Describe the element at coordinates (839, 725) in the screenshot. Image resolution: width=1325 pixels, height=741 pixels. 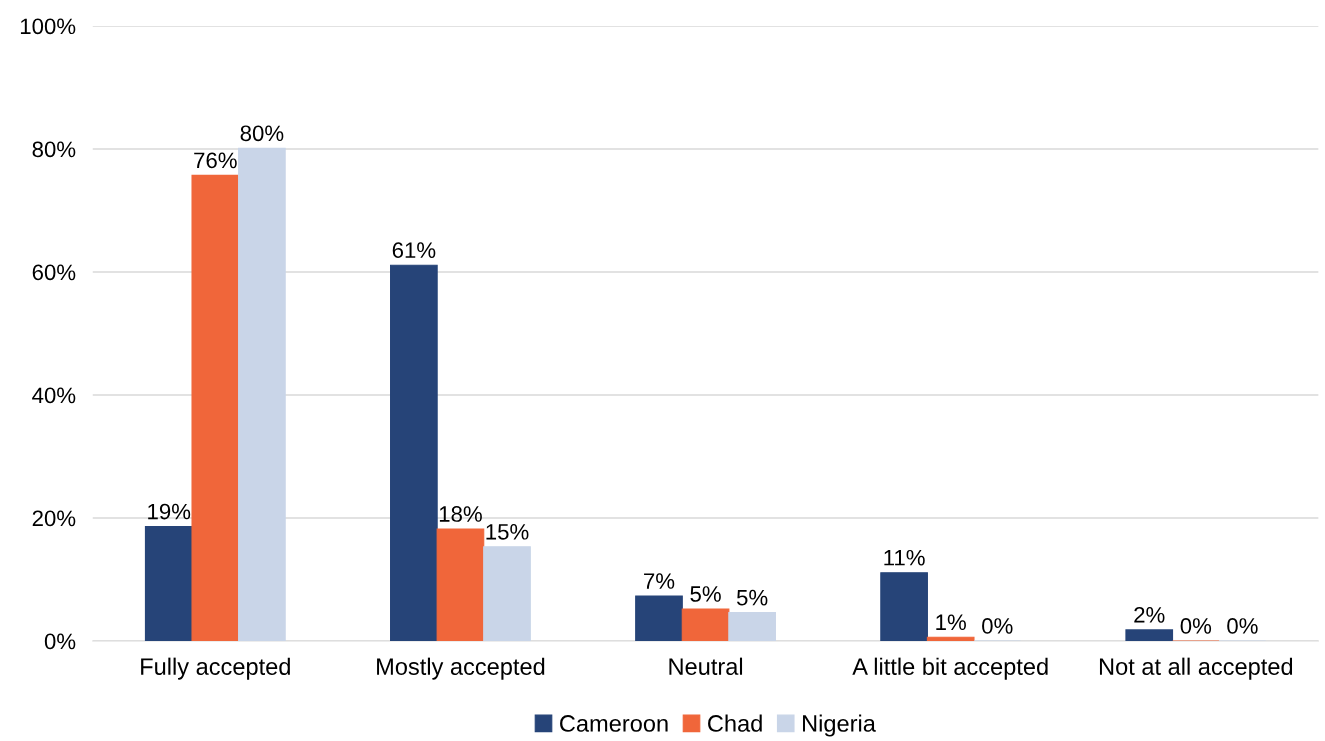
I see `legend-label: Nigeria` at that location.